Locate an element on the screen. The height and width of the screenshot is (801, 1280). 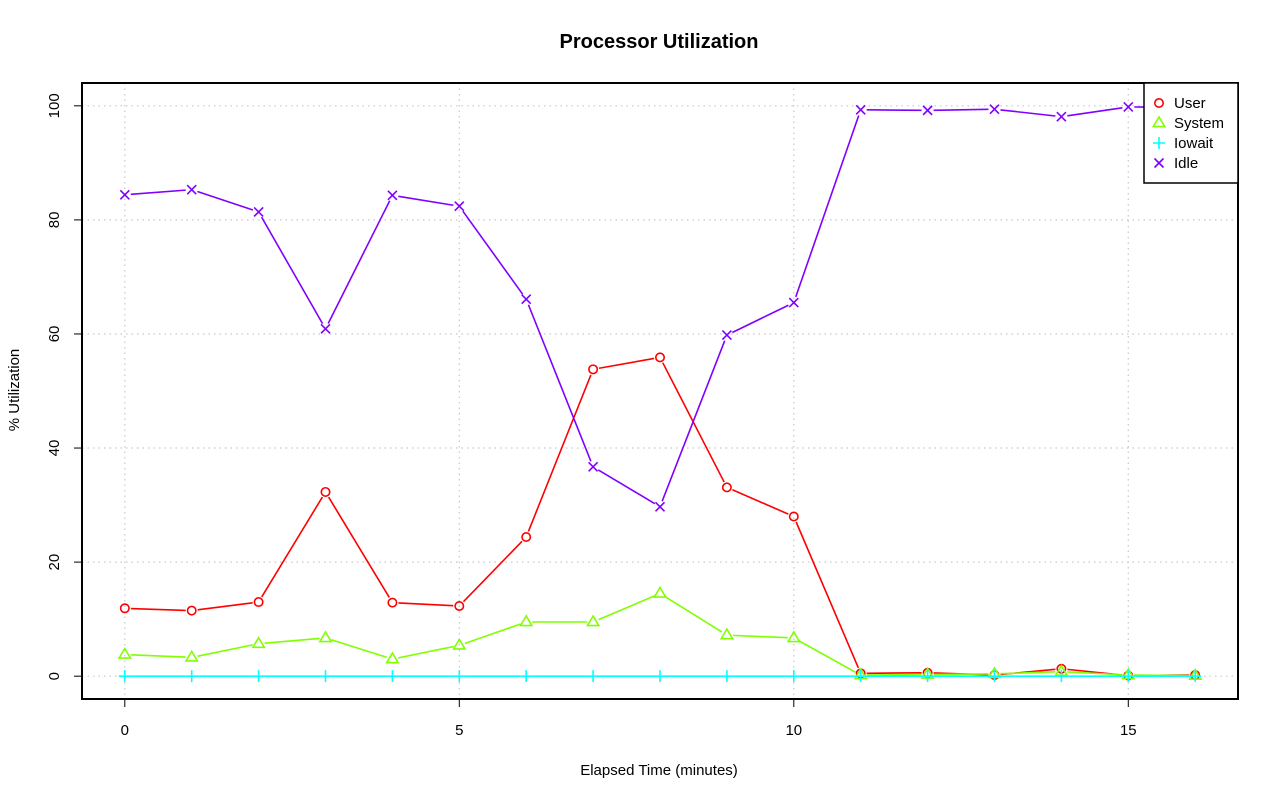
y-axis-label: % Utilization is located at coordinates (14, 390).